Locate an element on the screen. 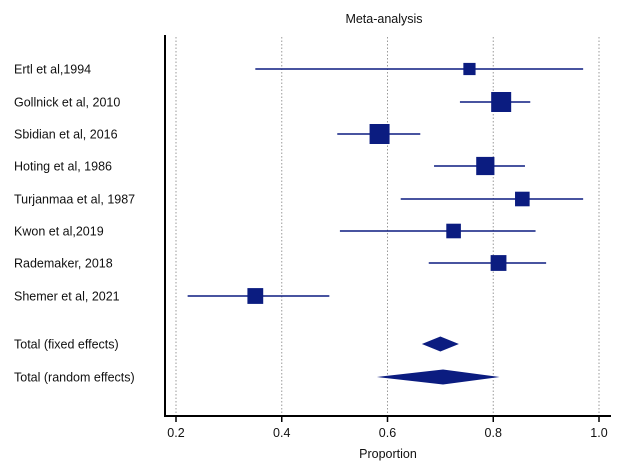  total-label-0: Total (fixed effects) is located at coordinates (66, 345).